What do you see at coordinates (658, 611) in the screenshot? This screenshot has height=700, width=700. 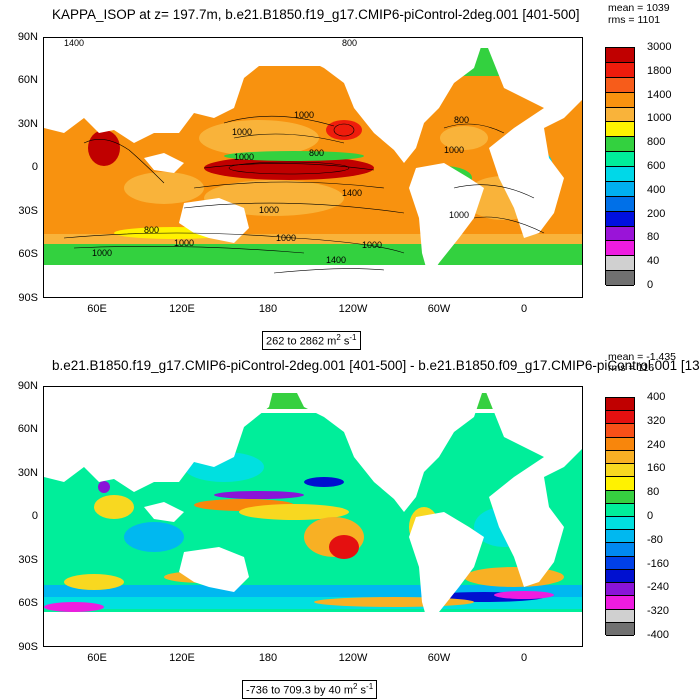 I see `colorbar-label: -320` at bounding box center [658, 611].